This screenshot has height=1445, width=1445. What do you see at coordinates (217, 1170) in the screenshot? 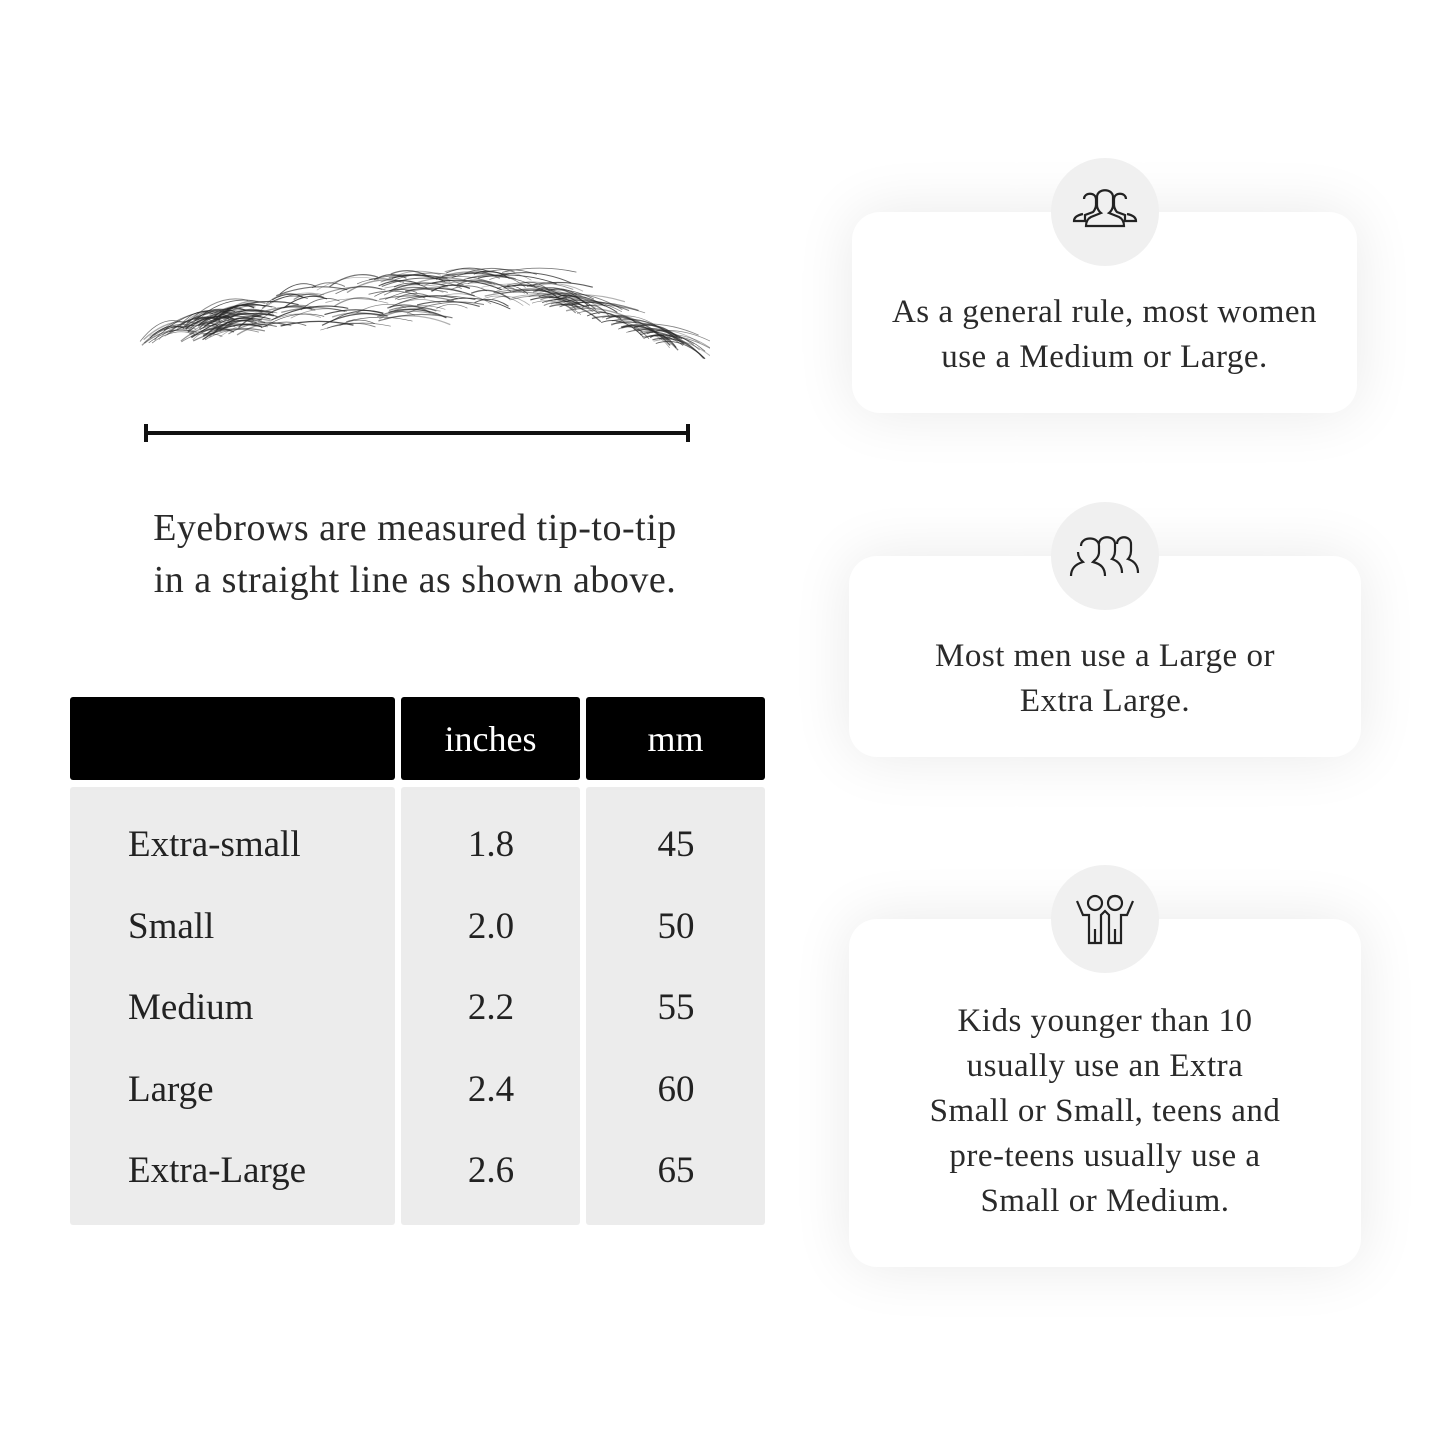
I see `cell-size: Extra-Large` at bounding box center [217, 1170].